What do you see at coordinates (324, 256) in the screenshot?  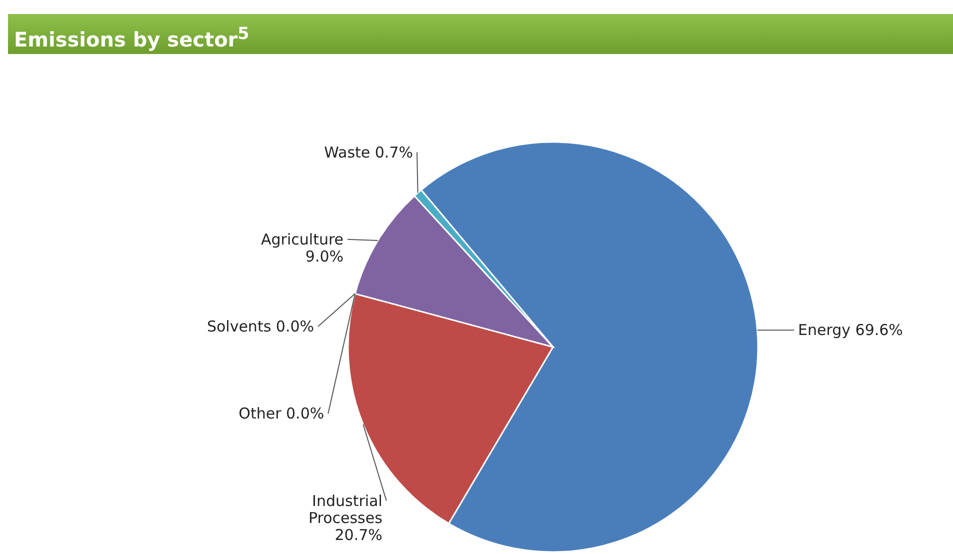 I see `data-label: 9.0%` at bounding box center [324, 256].